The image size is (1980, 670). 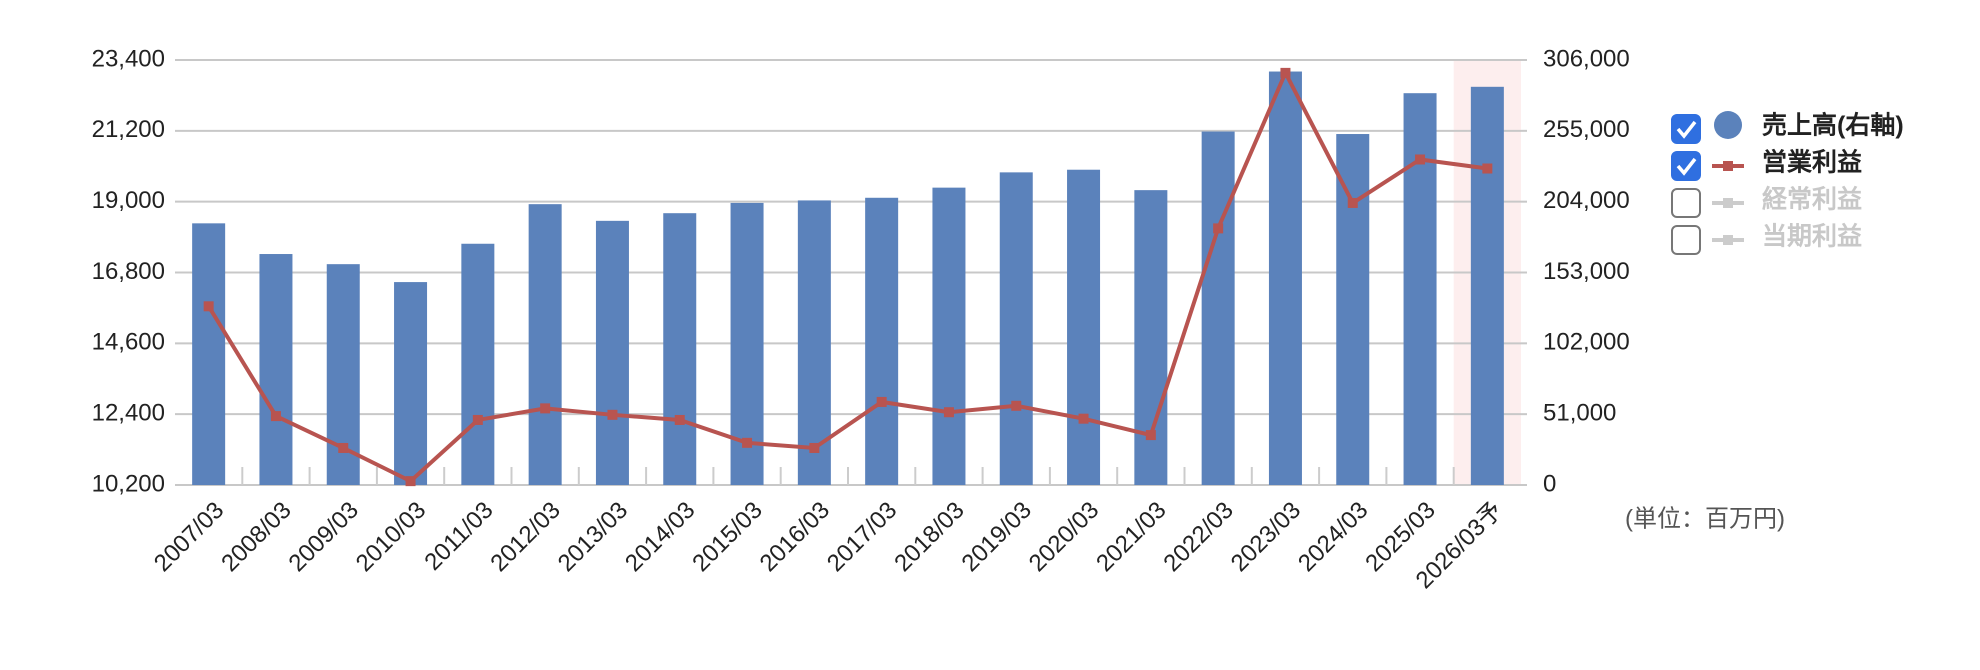 I want to click on legend-item: 当期利益, so click(x=1766, y=239).